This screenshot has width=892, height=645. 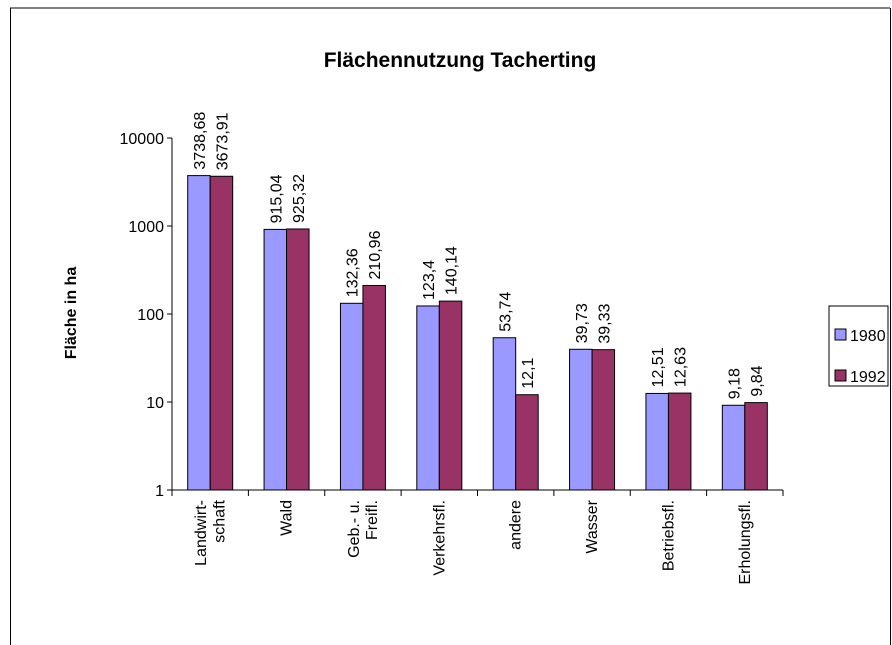 I want to click on y-tick-label: 10000, so click(x=142, y=139).